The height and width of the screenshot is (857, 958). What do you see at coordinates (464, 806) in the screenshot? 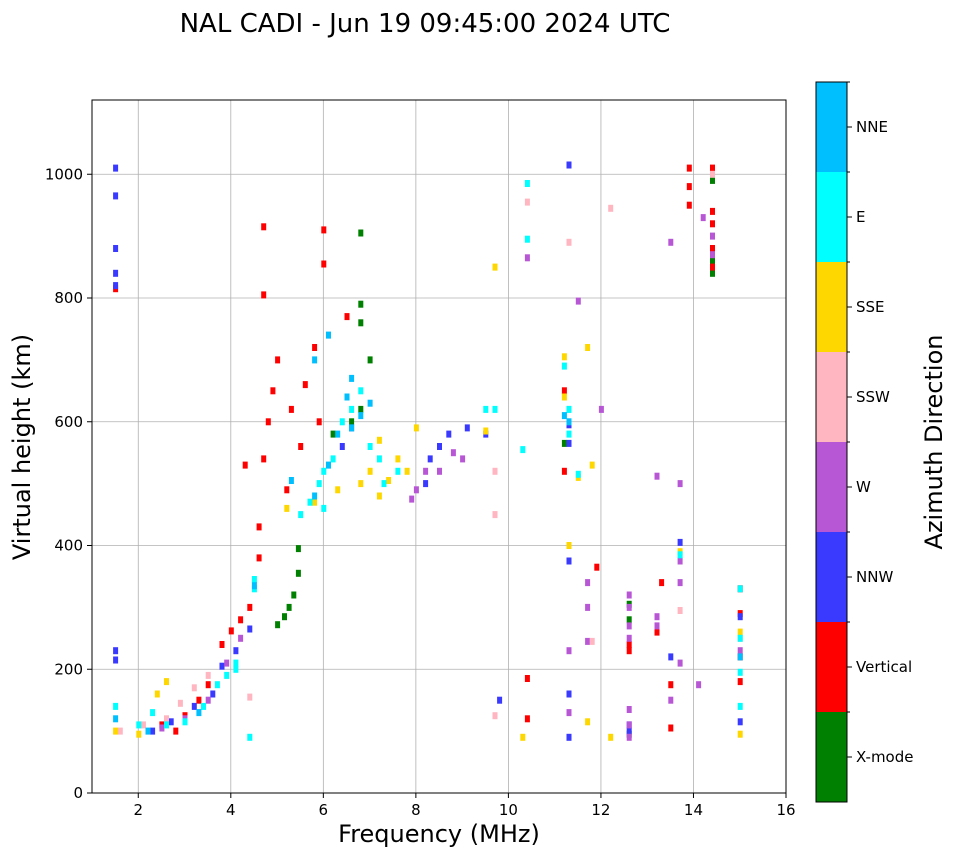
I see `x-axis-ticks: 2 4 6 8 10 12 14 16` at bounding box center [464, 806].